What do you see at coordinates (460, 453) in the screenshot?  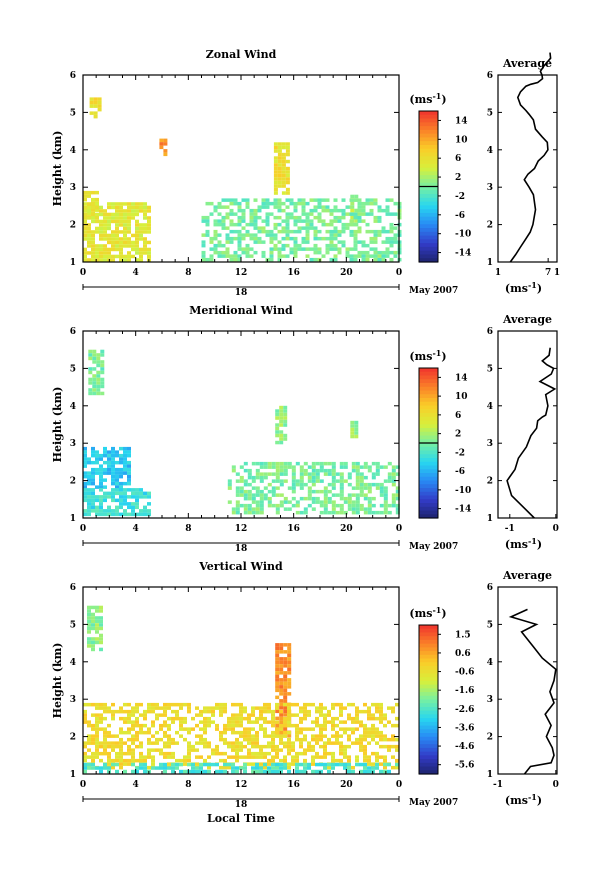 I see `colorbar-tick-label: -2` at bounding box center [460, 453].